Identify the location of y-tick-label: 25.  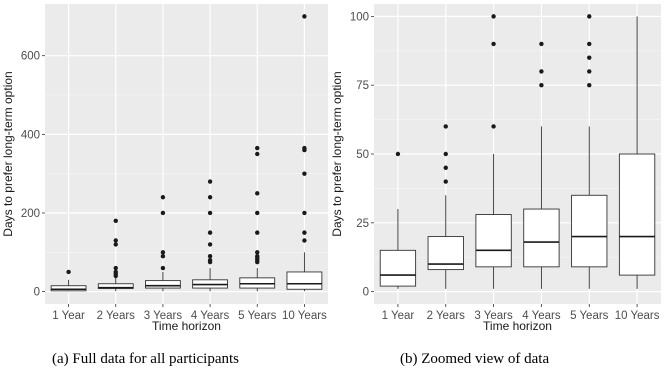
(362, 224).